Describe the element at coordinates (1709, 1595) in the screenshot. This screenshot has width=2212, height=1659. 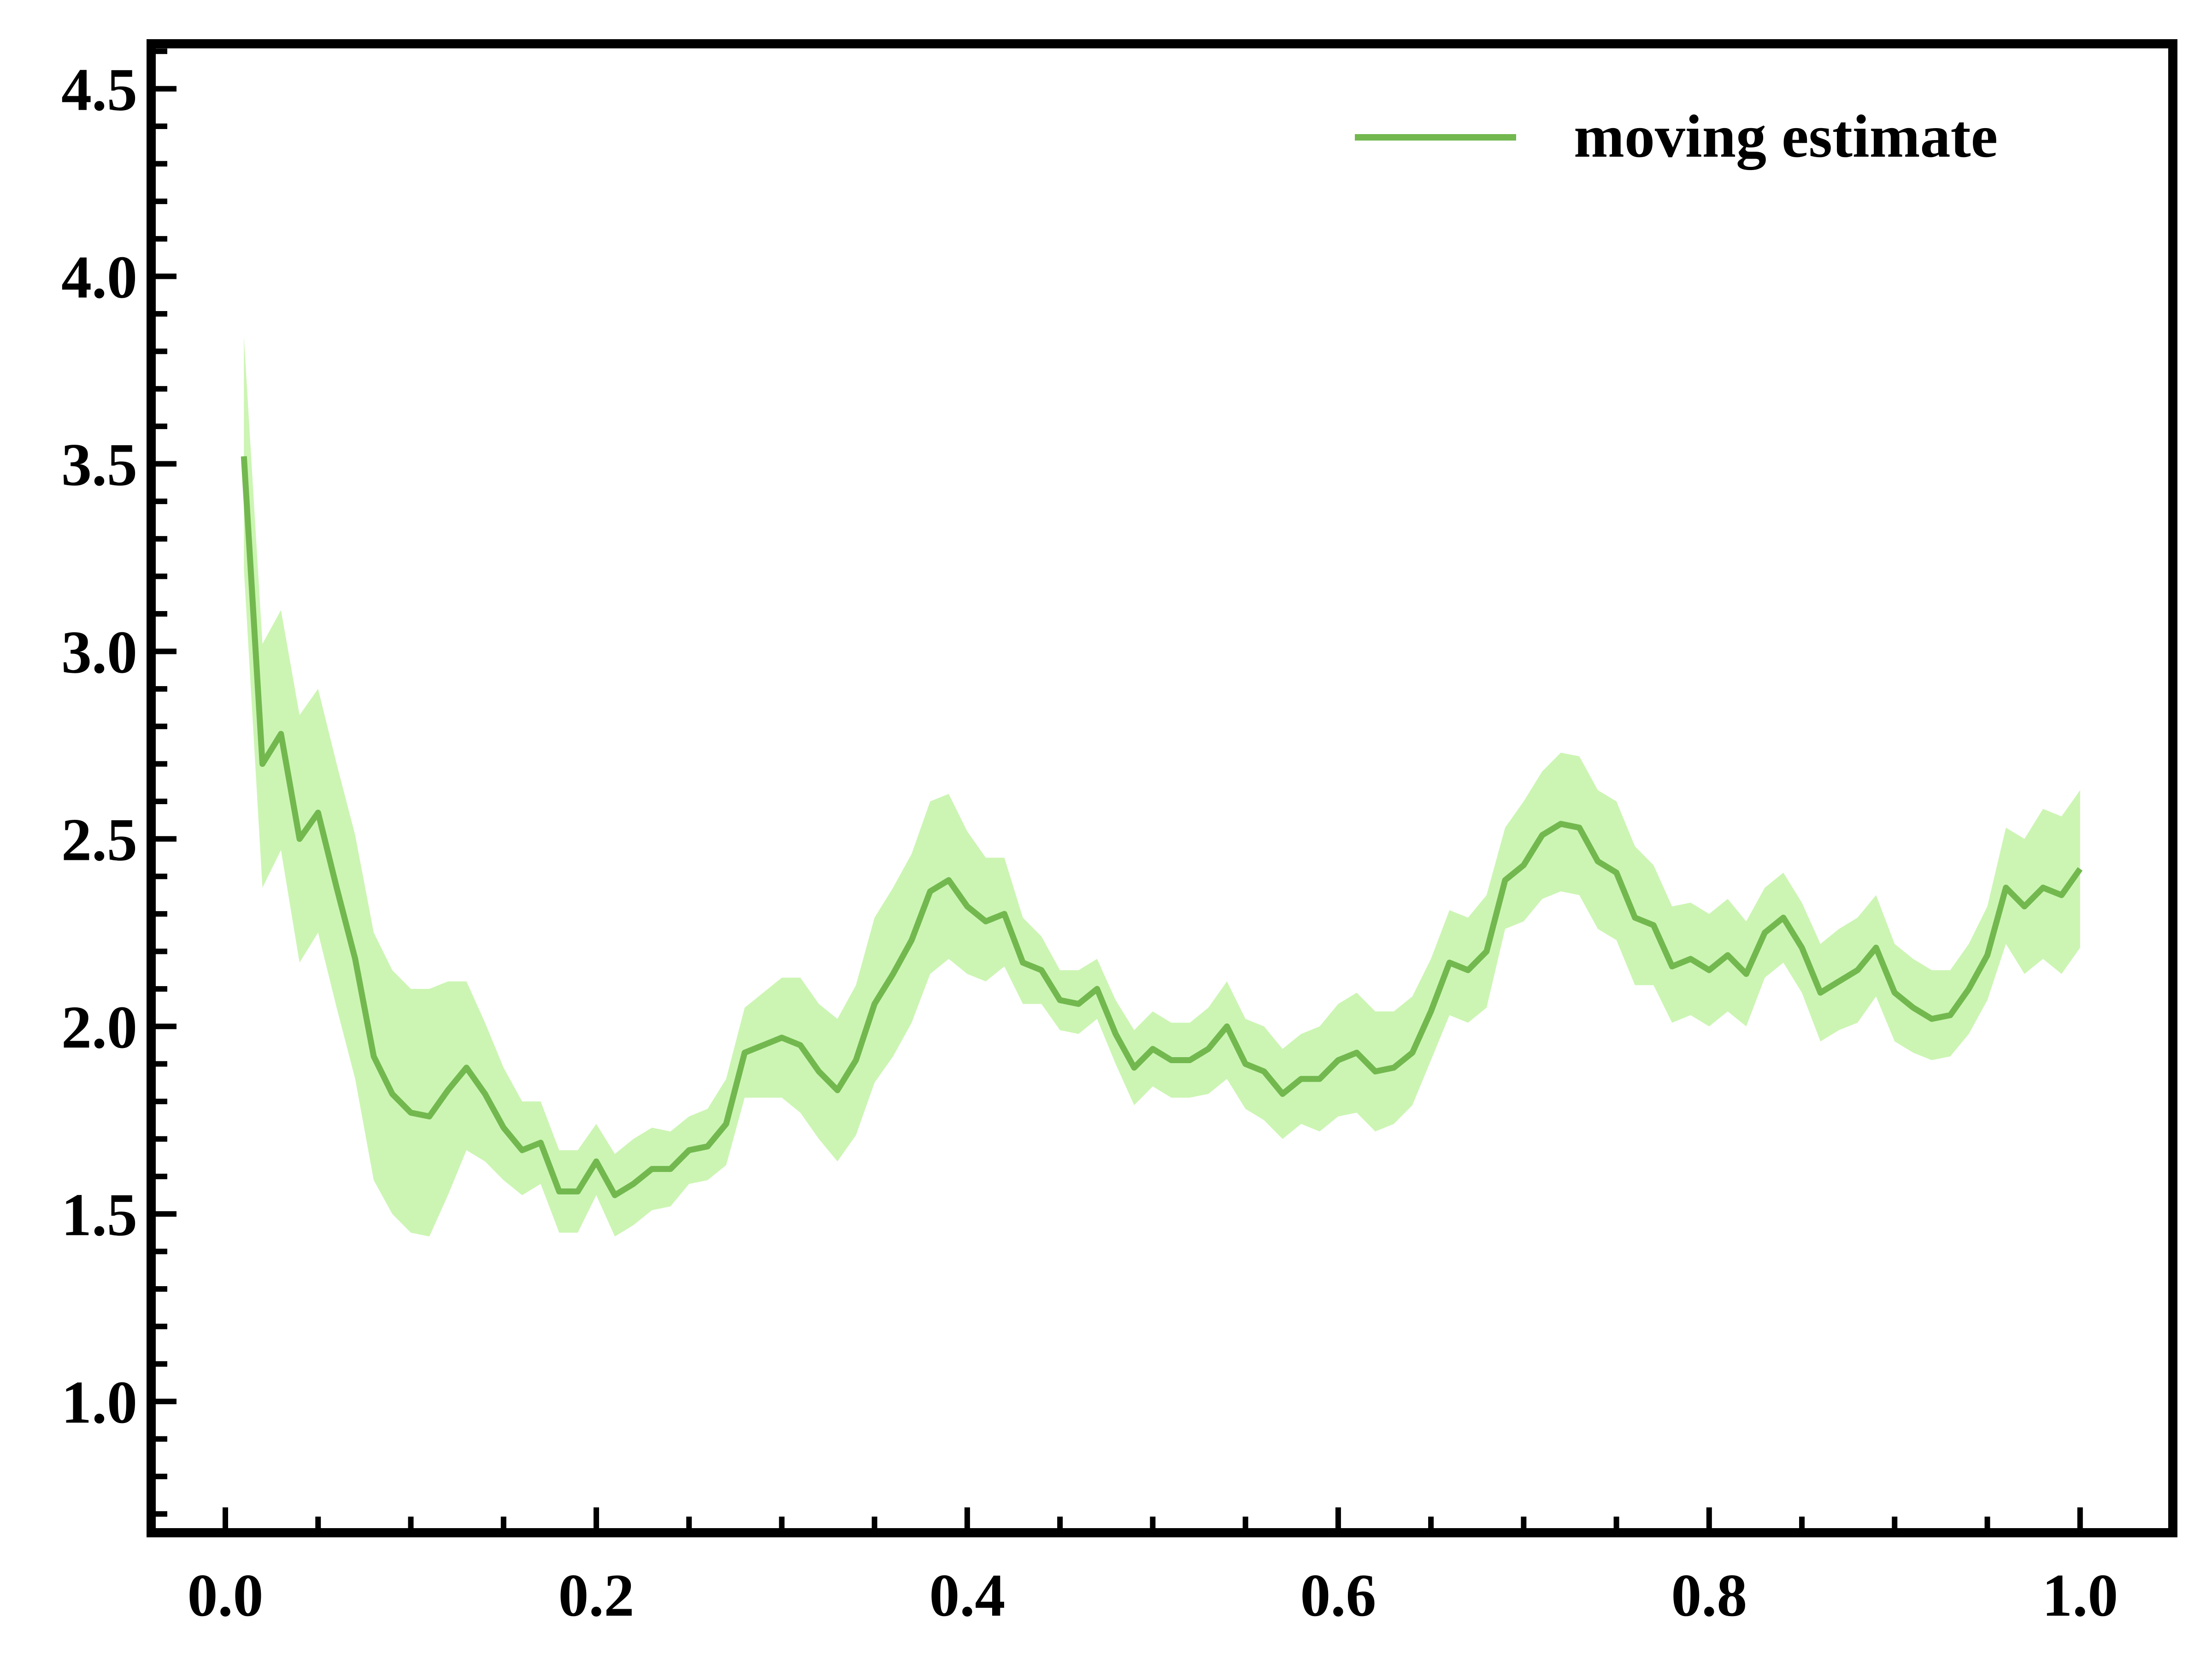
I see `x-tick-label: 0.8` at that location.